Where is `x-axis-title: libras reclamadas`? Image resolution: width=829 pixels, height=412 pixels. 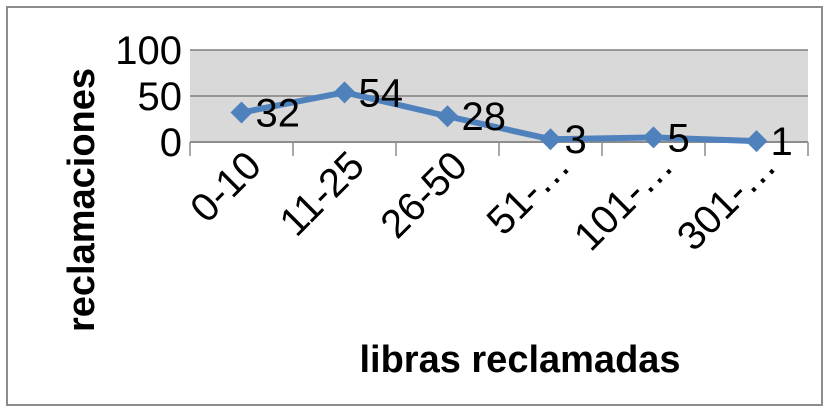
x-axis-title: libras reclamadas is located at coordinates (519, 360).